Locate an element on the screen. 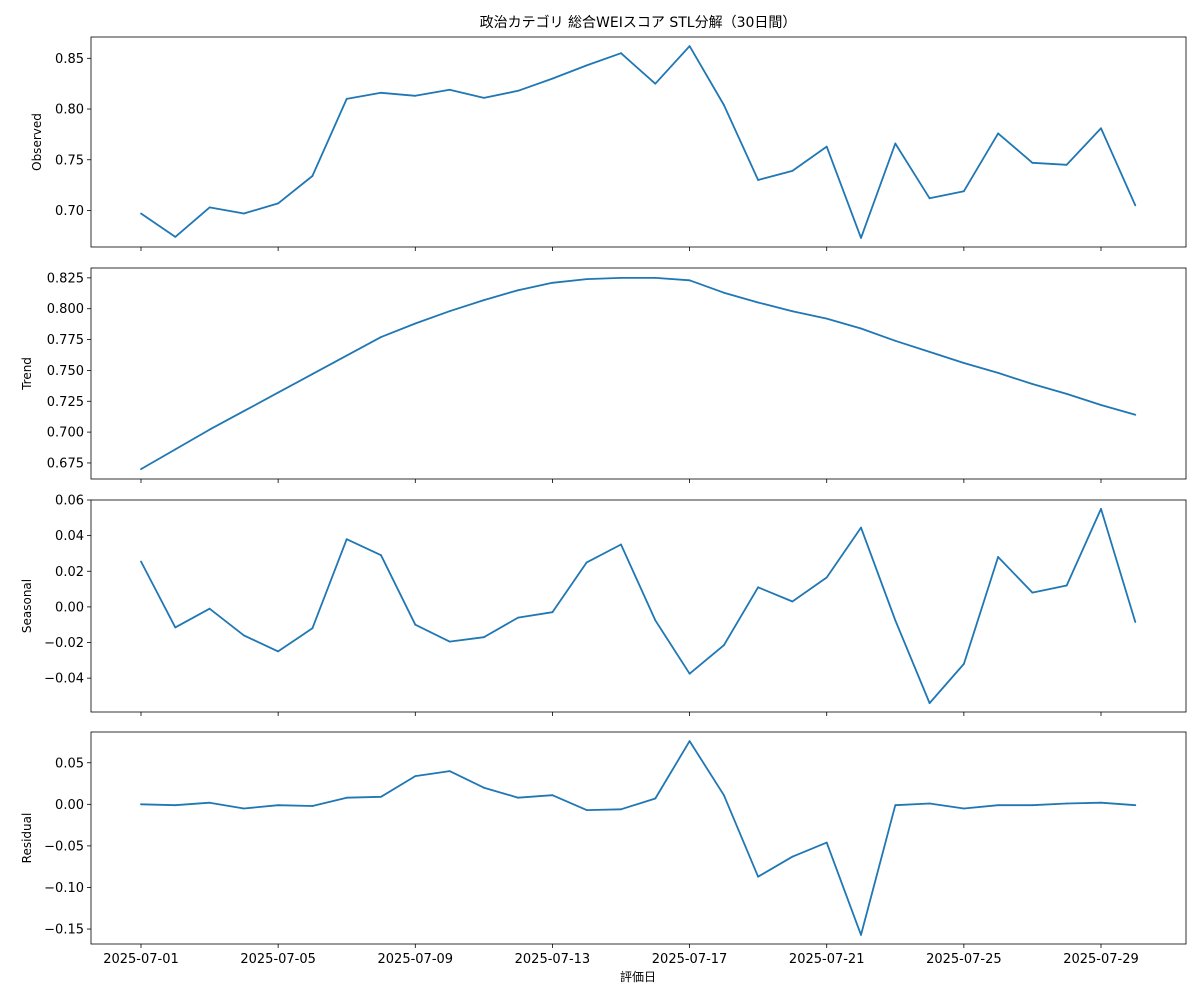 The image size is (1200, 1000). y-tick-label: 0.825 is located at coordinates (65, 278).